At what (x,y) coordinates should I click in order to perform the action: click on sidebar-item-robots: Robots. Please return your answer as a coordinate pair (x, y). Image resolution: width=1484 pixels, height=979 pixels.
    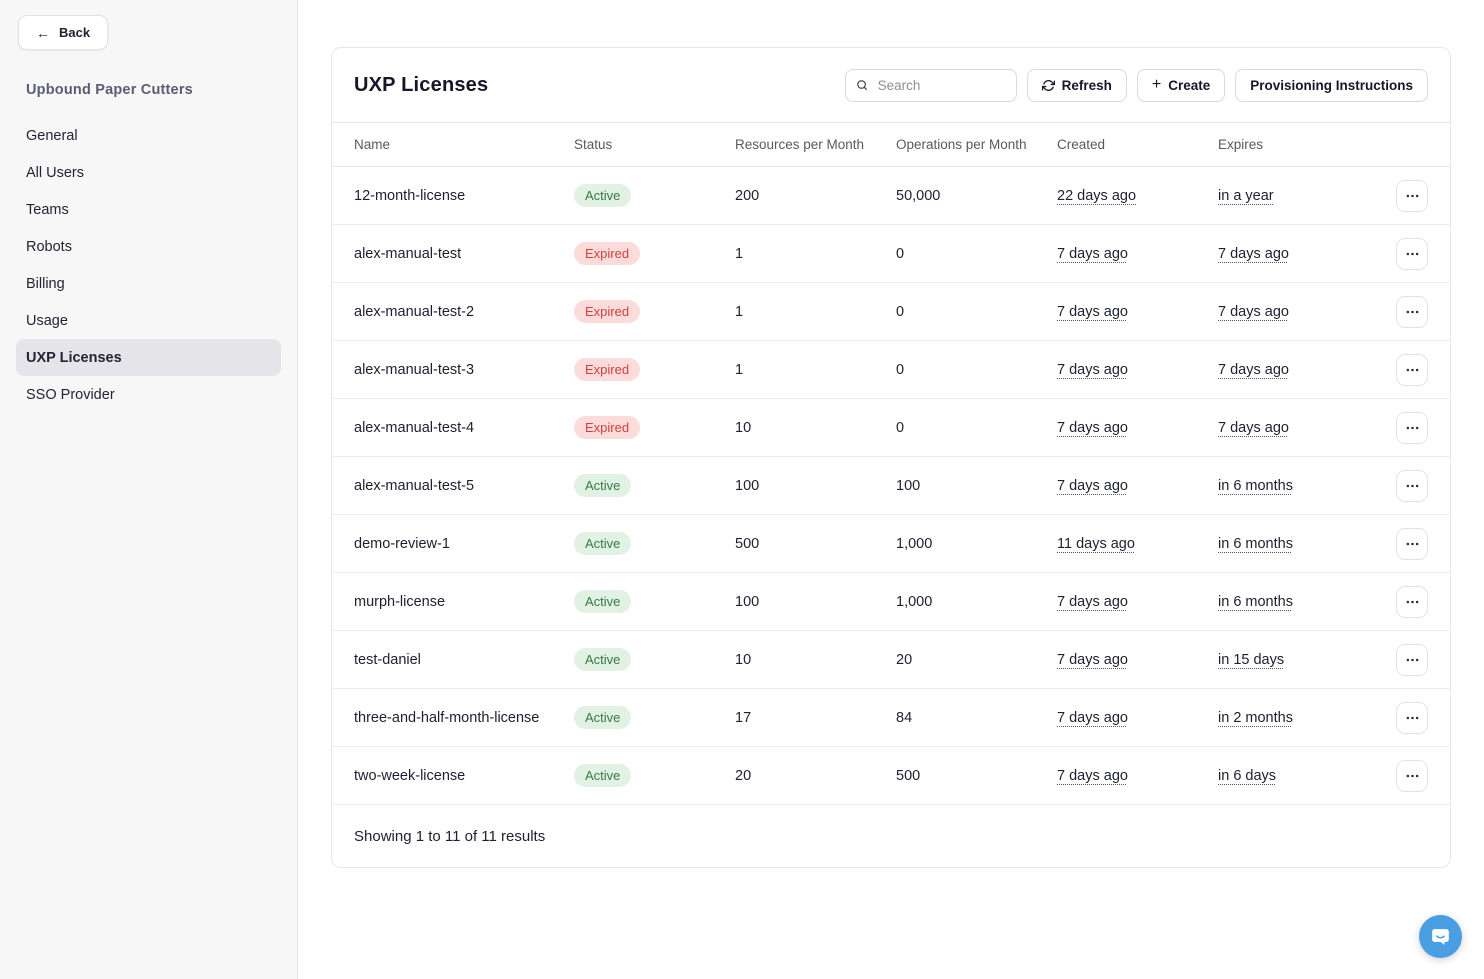
    Looking at the image, I should click on (148, 246).